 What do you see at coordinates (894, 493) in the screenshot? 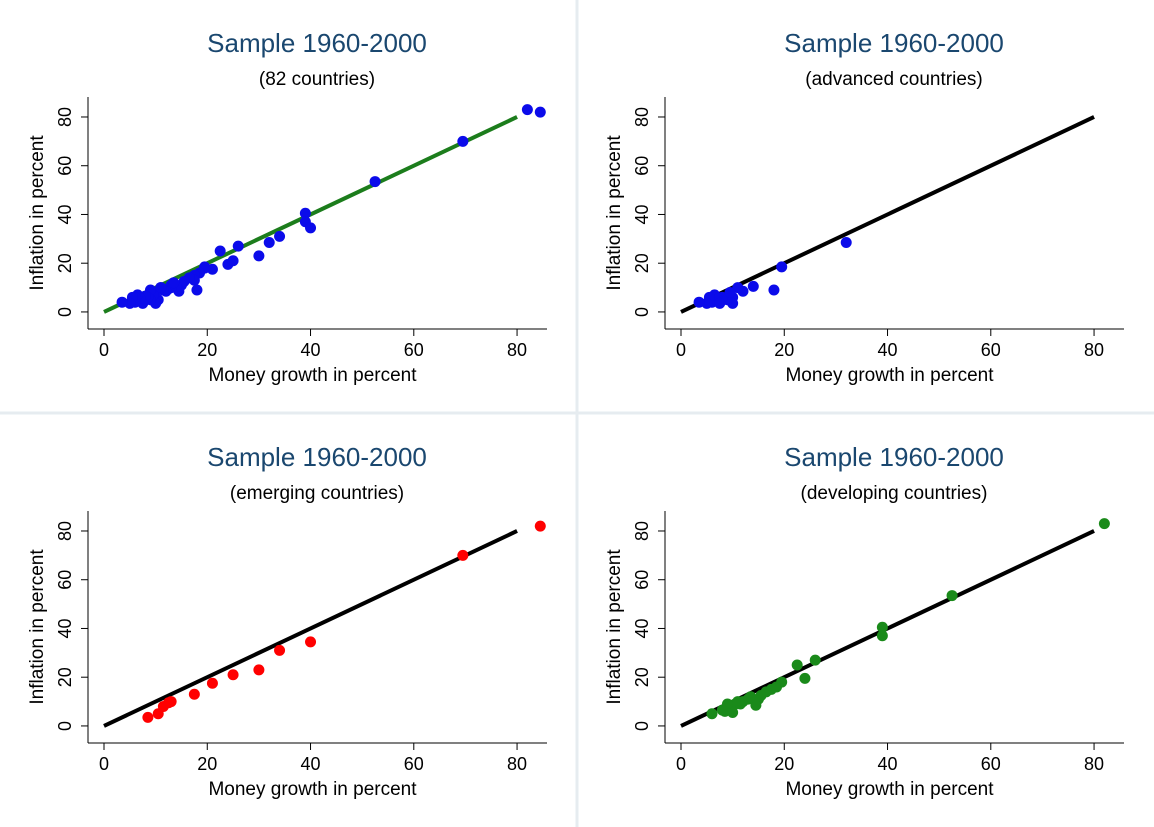
I see `panel-subtitle: (developing countries)` at bounding box center [894, 493].